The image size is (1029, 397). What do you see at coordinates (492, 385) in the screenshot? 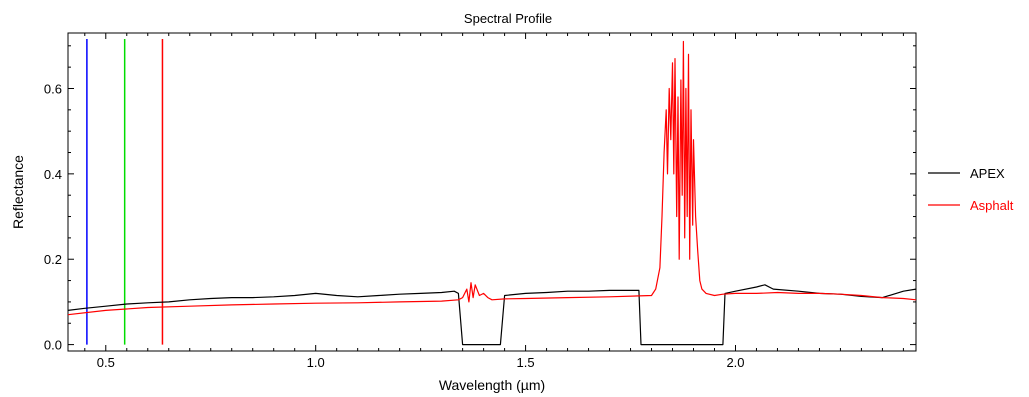
I see `x-axis-label: Wavelength (µm)` at bounding box center [492, 385].